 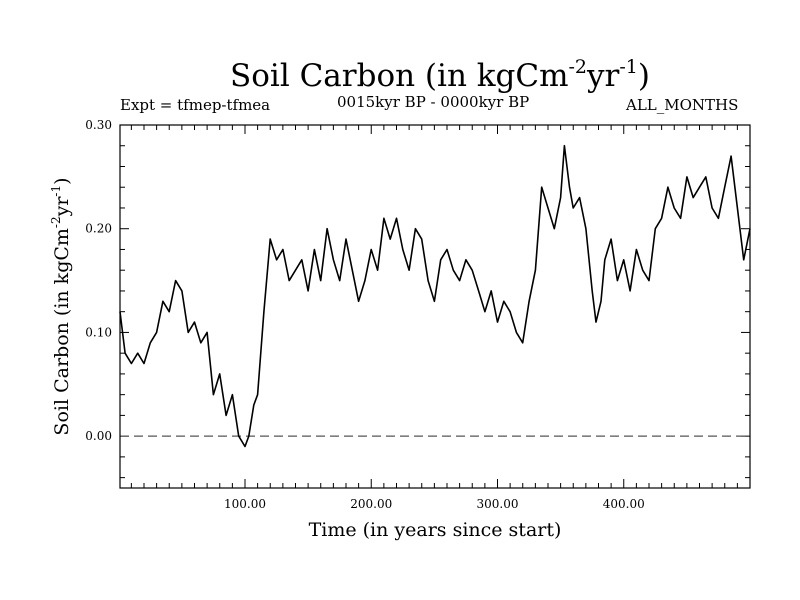 I want to click on x-tick-label: 300.00, so click(x=497, y=504).